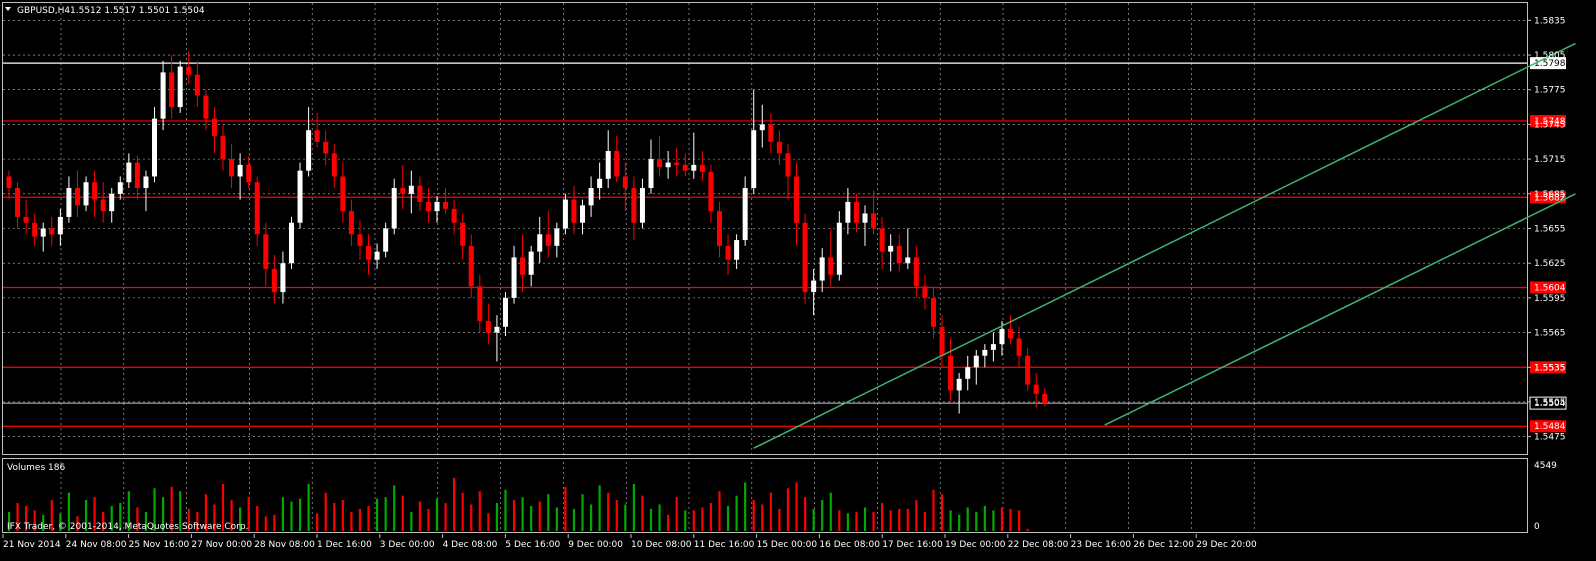  What do you see at coordinates (787, 545) in the screenshot?
I see `time-label: 15 Dec 00:00` at bounding box center [787, 545].